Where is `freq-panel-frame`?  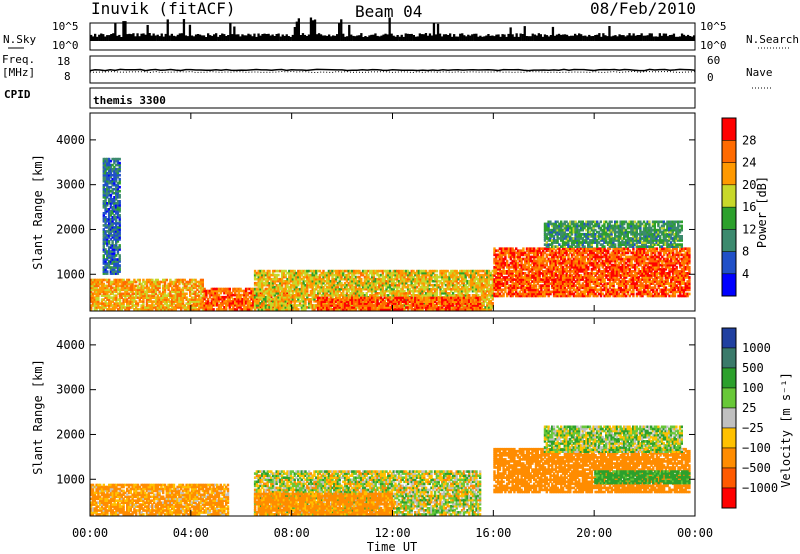 freq-panel-frame is located at coordinates (392, 69).